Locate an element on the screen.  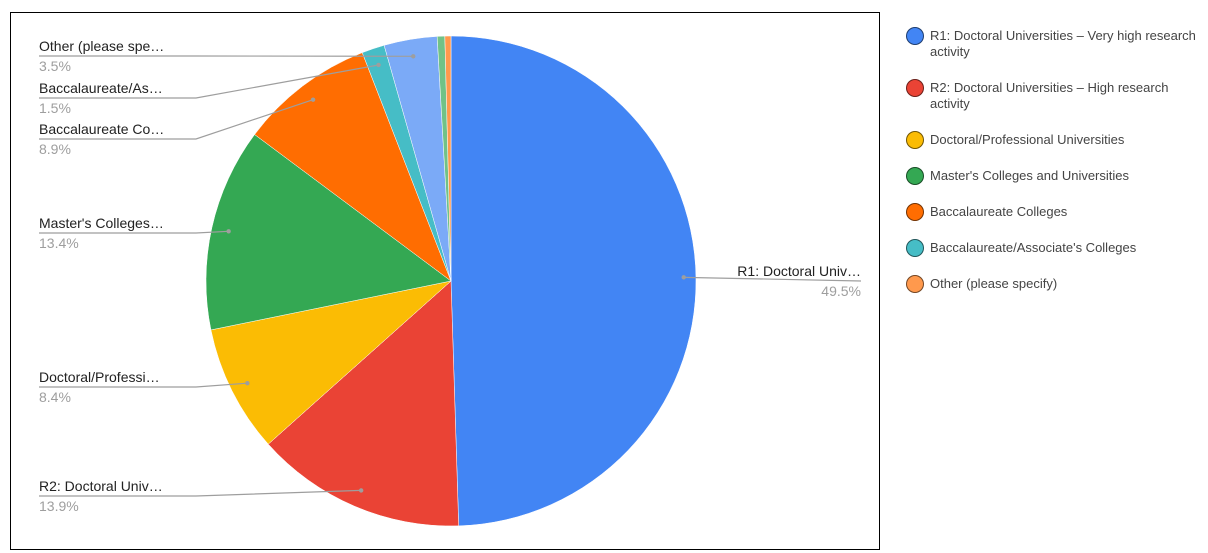
legend-label: Baccalaureate Colleges is located at coordinates (999, 211).